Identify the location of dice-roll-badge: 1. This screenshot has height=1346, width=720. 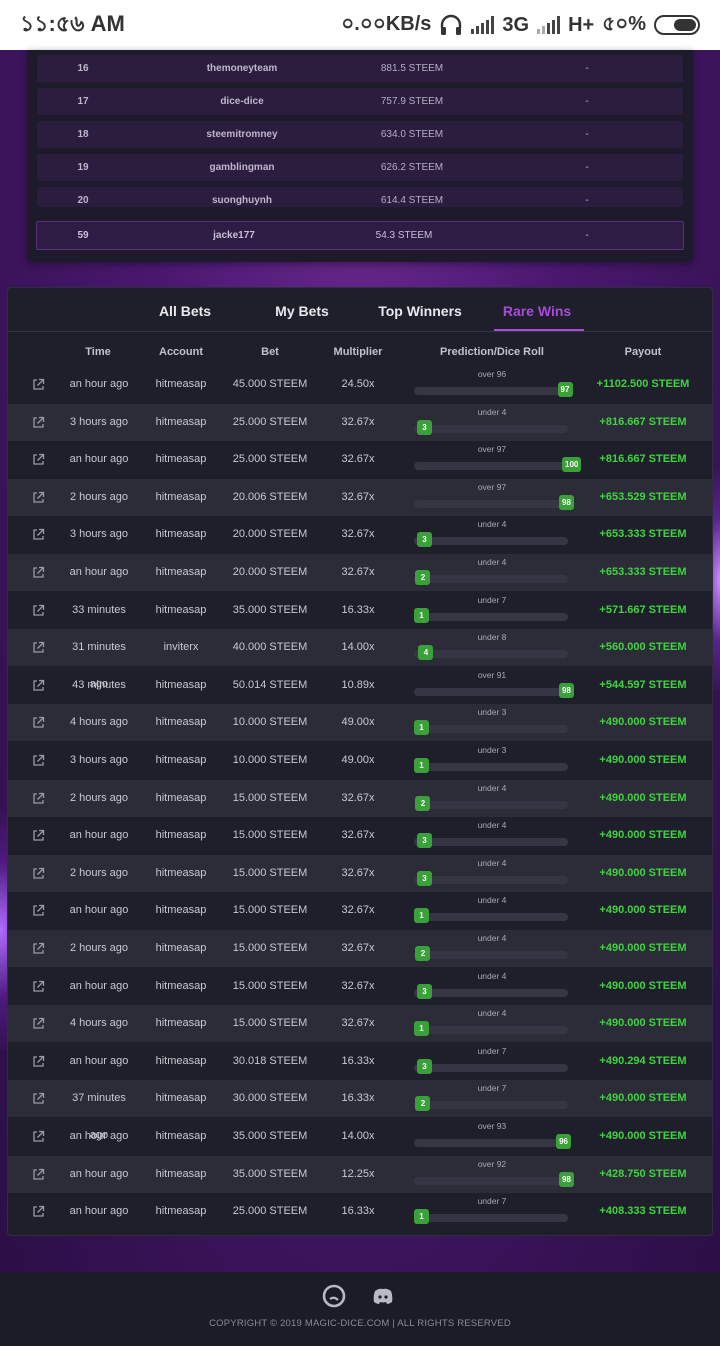
(421, 1029).